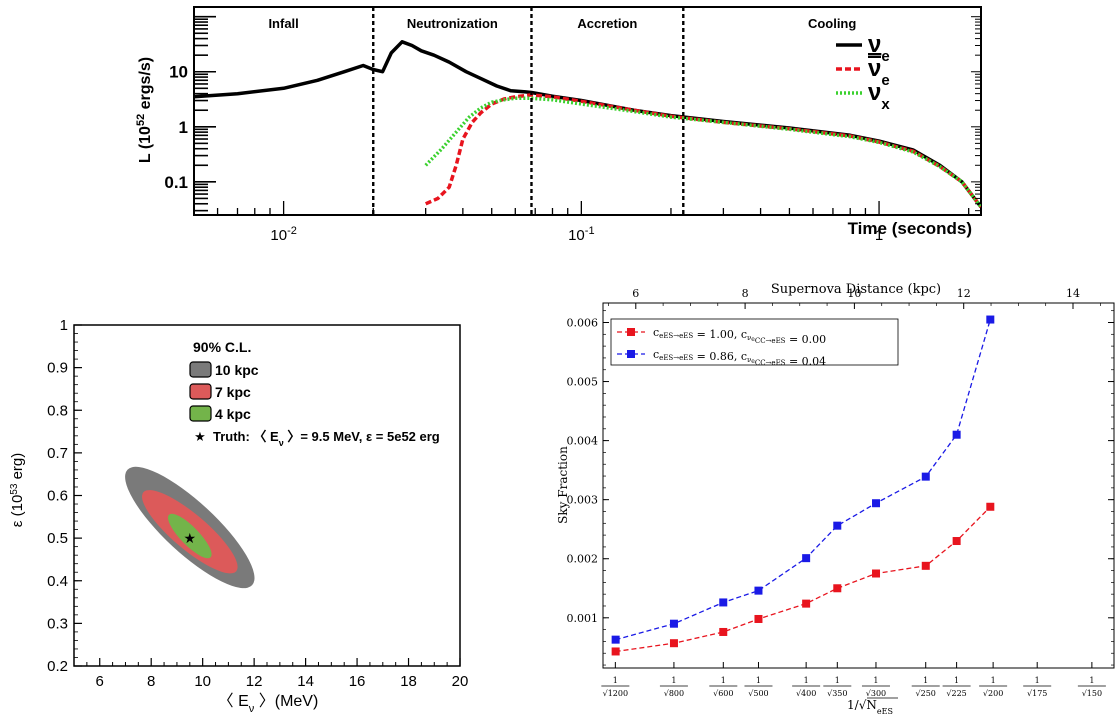 Image resolution: width=1116 pixels, height=715 pixels. What do you see at coordinates (910, 228) in the screenshot?
I see `panel-a-x-axis-label: Time (seconds)` at bounding box center [910, 228].